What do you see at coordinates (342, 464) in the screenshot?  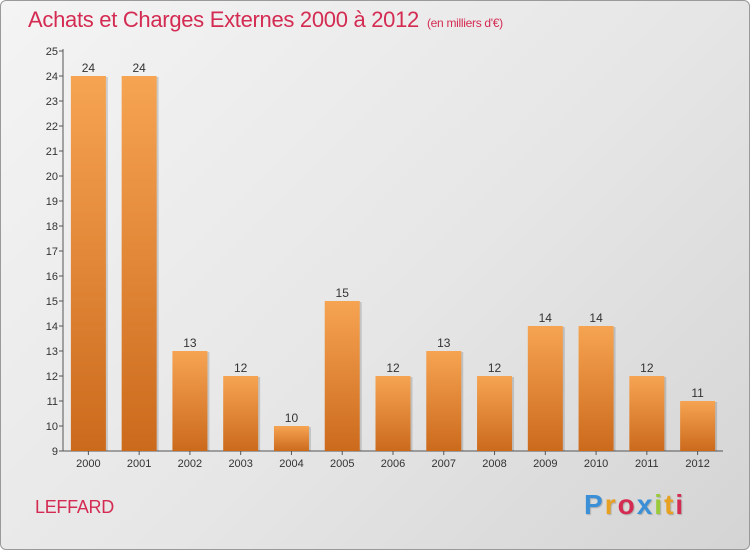 I see `x-tick-label-2005: 2005` at bounding box center [342, 464].